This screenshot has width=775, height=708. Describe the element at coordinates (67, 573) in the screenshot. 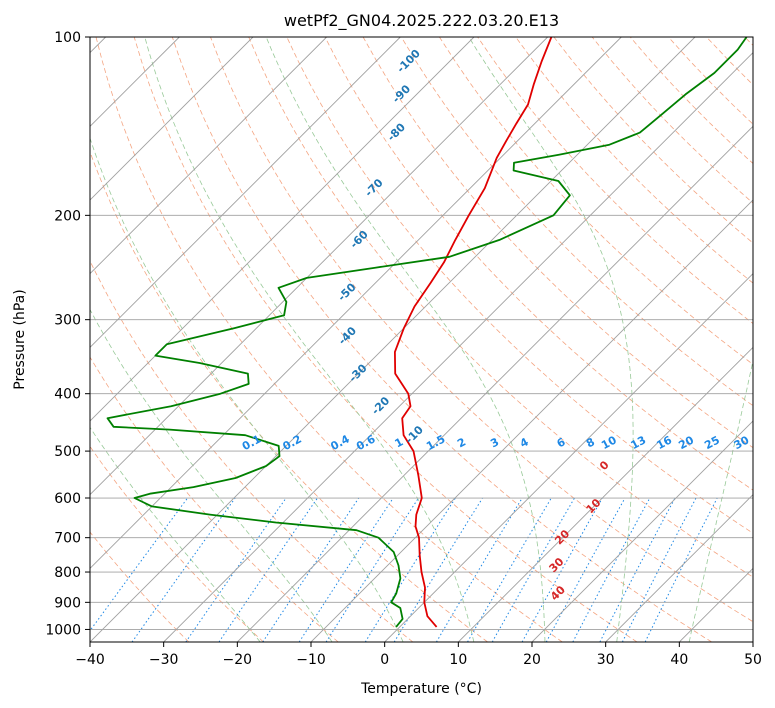

I see `y-tick-label: 800` at that location.